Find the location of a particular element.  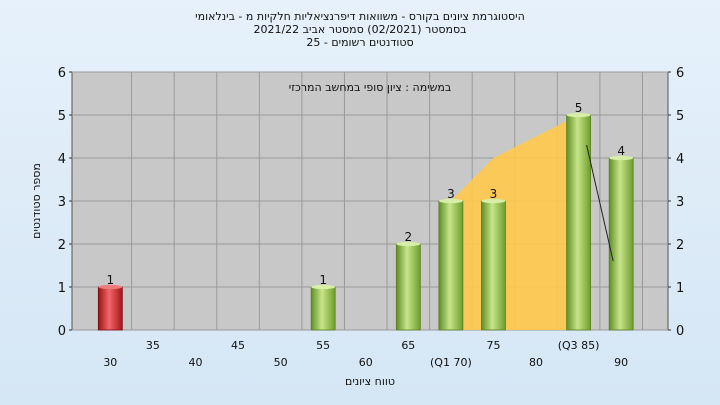

y-tick-label-right: 0 is located at coordinates (680, 331).